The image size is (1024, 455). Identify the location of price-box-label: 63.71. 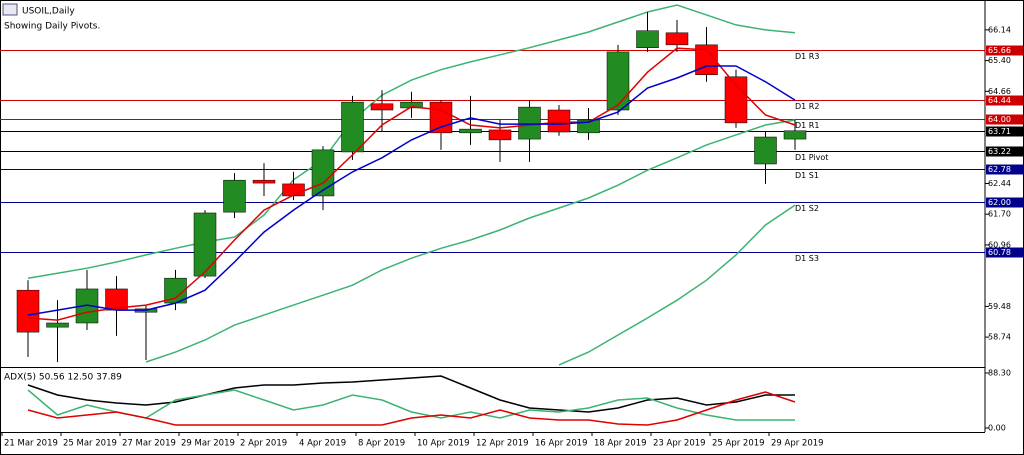
(999, 131).